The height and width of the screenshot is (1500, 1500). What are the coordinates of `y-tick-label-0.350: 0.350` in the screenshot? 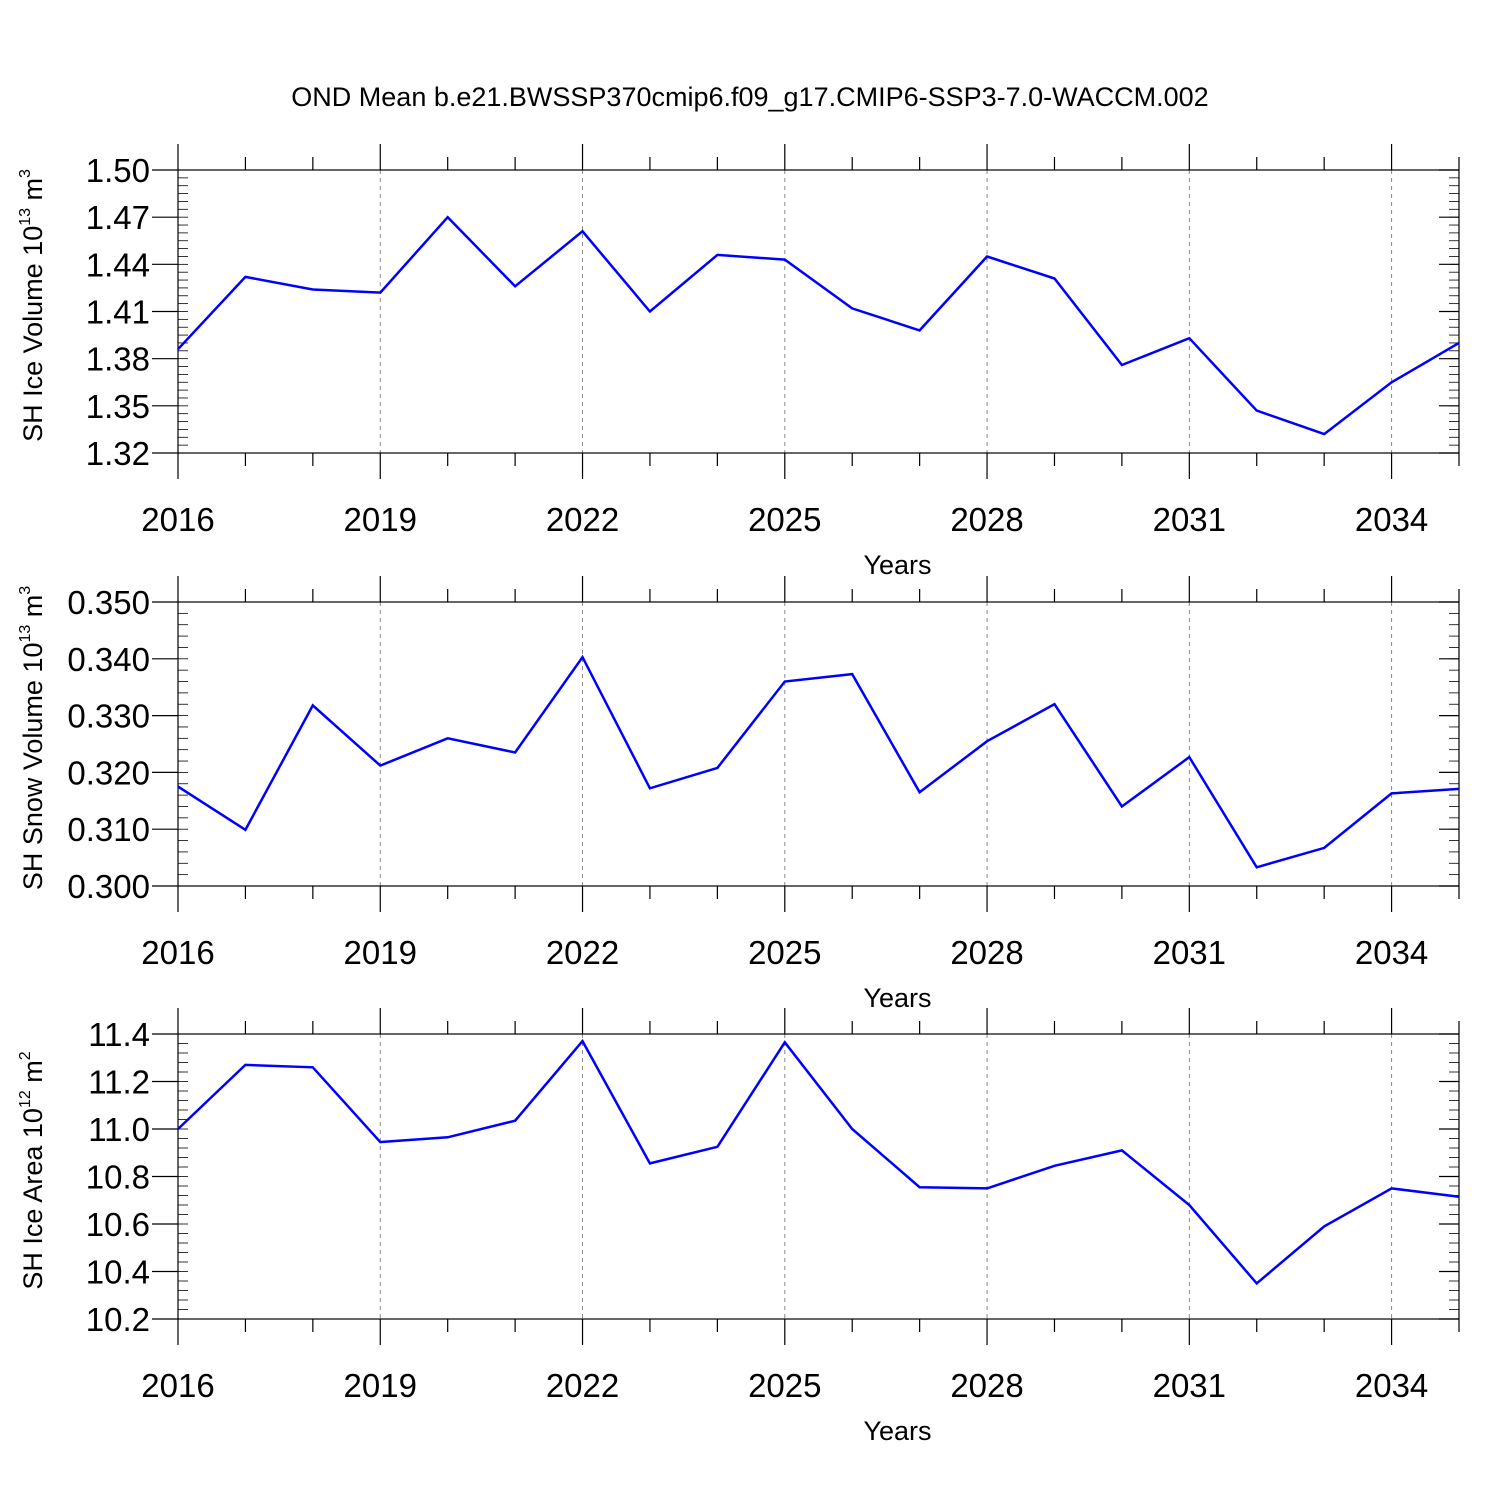 It's located at (108, 602).